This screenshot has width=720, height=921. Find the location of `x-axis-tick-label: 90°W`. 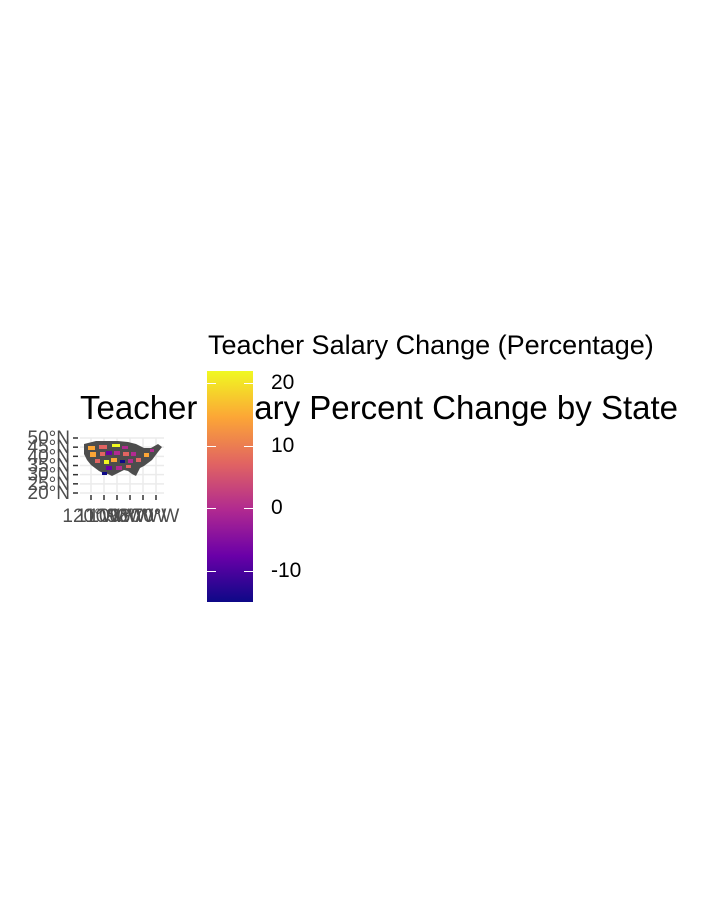

x-axis-tick-label: 90°W is located at coordinates (130, 516).